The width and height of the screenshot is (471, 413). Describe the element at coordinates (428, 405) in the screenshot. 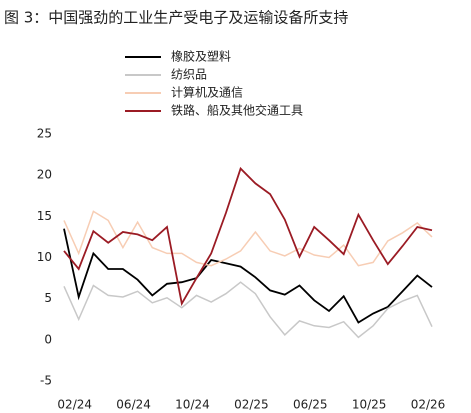

I see `x-tick-label: 02/26` at that location.